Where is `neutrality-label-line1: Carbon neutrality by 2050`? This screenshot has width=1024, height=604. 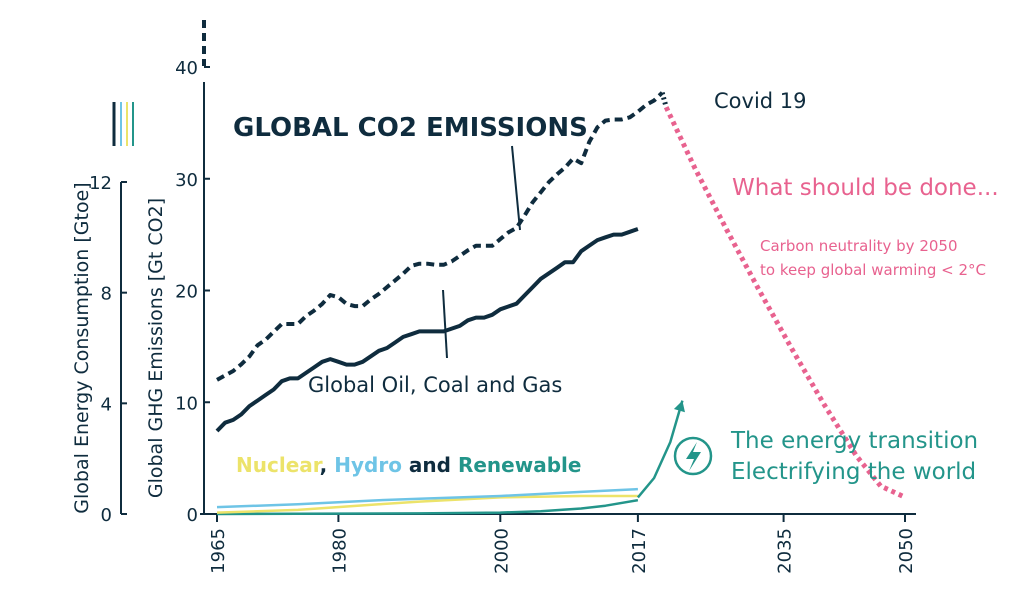
neutrality-label-line1: Carbon neutrality by 2050 is located at coordinates (859, 246).